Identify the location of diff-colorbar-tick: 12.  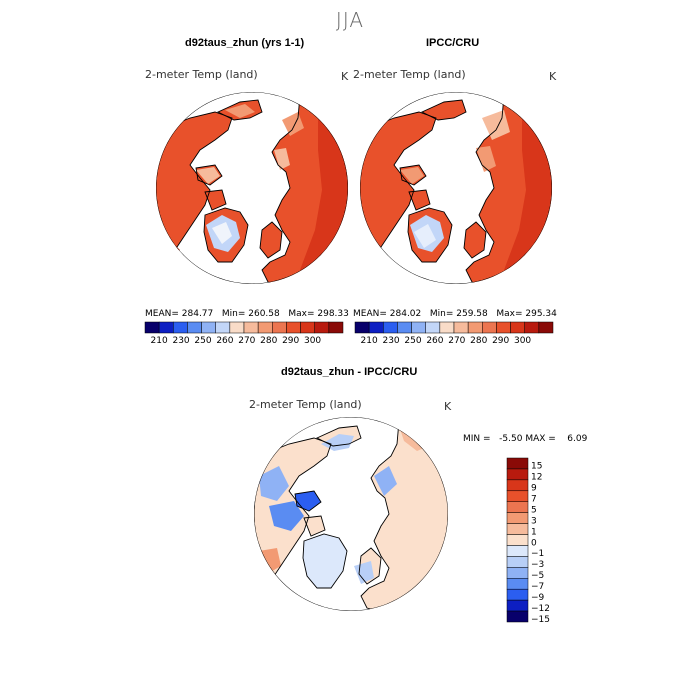
(536, 478).